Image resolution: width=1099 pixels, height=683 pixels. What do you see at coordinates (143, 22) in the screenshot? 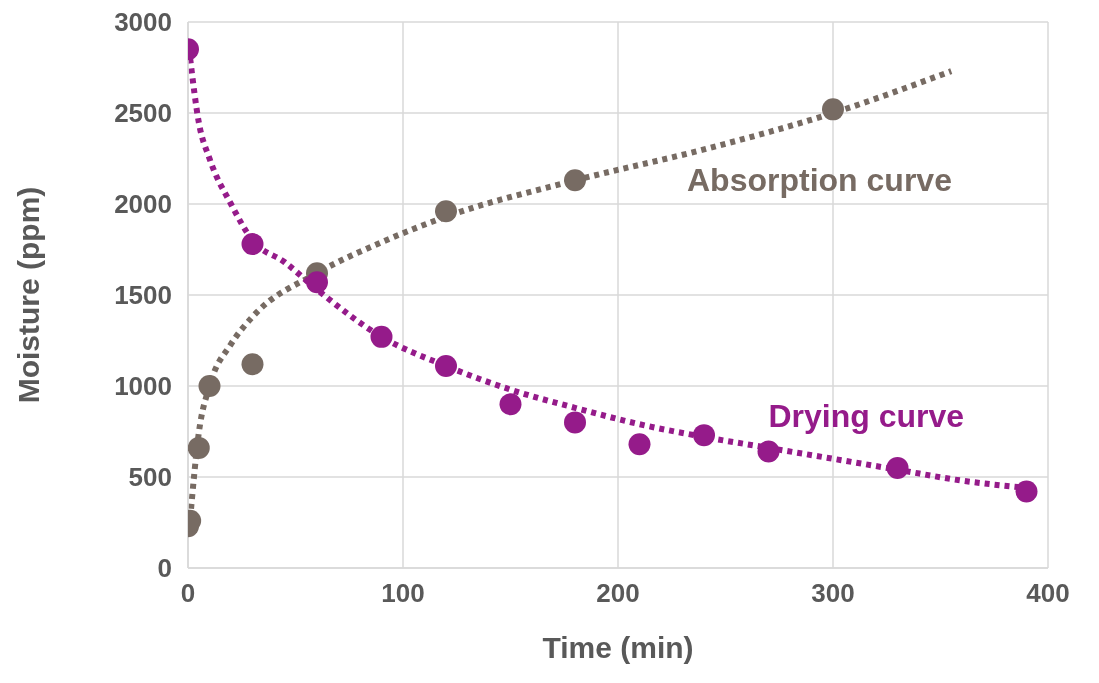
I see `y-tick-label: 3000` at bounding box center [143, 22].